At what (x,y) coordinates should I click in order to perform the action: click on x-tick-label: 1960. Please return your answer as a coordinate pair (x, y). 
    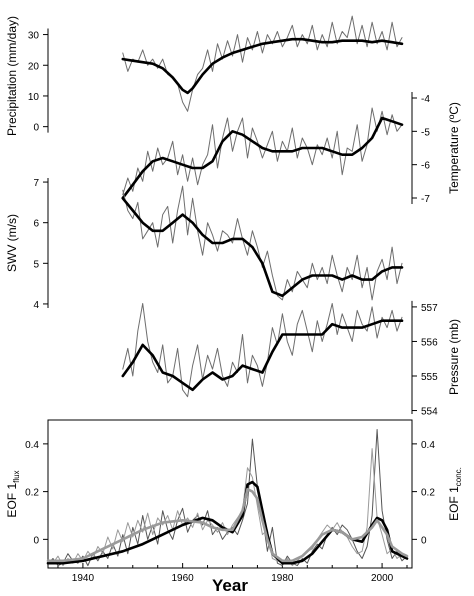
    Looking at the image, I should click on (183, 578).